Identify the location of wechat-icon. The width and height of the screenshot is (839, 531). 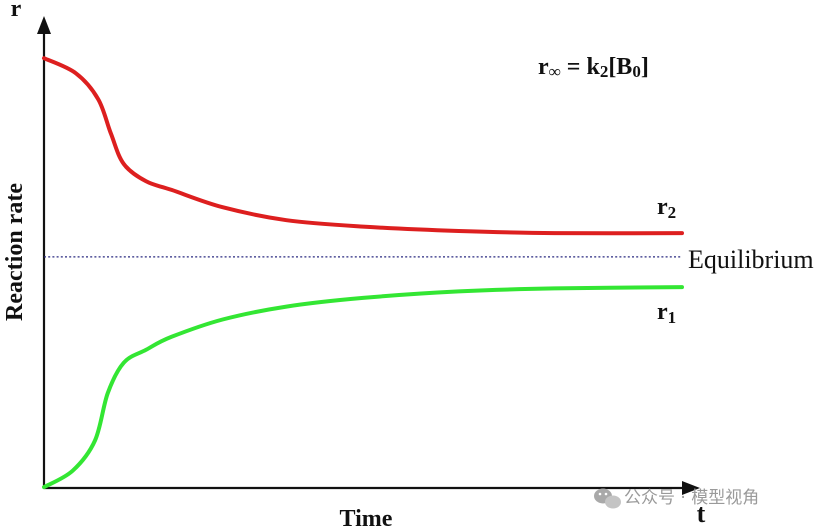
(607, 498).